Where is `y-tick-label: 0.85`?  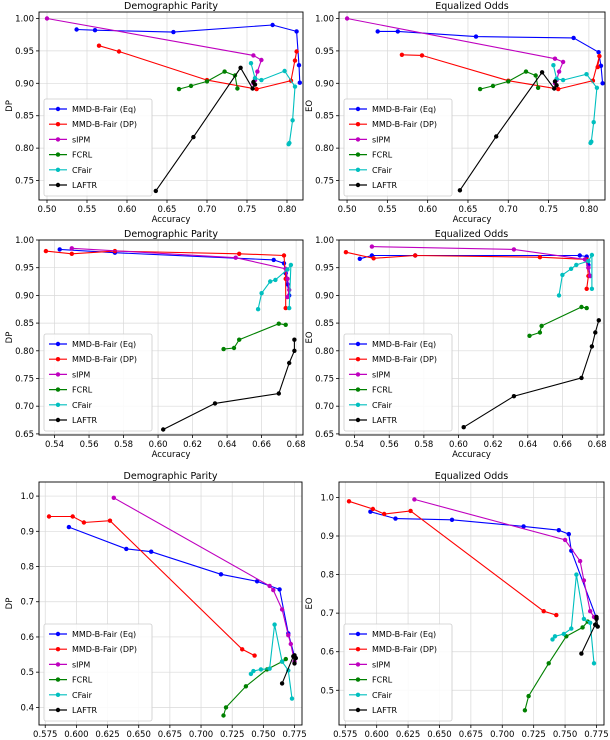
y-tick-label: 0.85 is located at coordinates (324, 324).